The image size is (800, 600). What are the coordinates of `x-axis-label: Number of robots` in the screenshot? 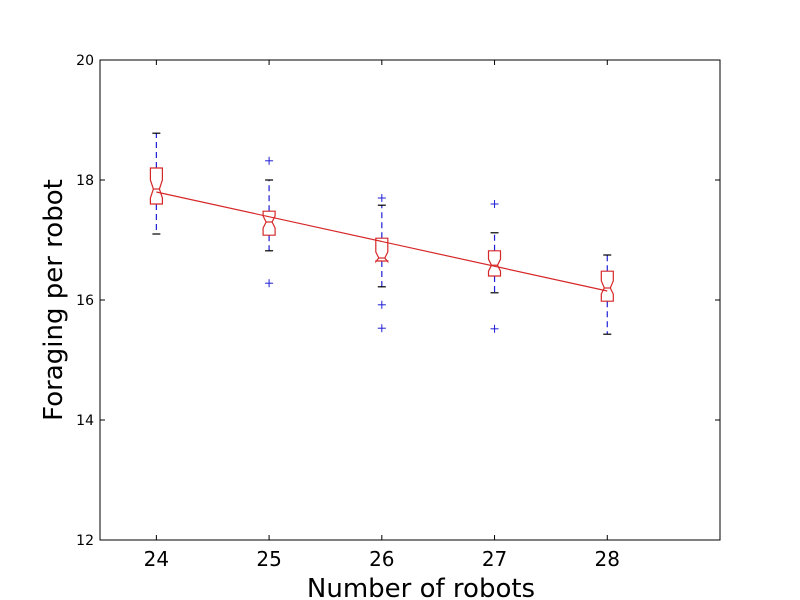 It's located at (421, 587).